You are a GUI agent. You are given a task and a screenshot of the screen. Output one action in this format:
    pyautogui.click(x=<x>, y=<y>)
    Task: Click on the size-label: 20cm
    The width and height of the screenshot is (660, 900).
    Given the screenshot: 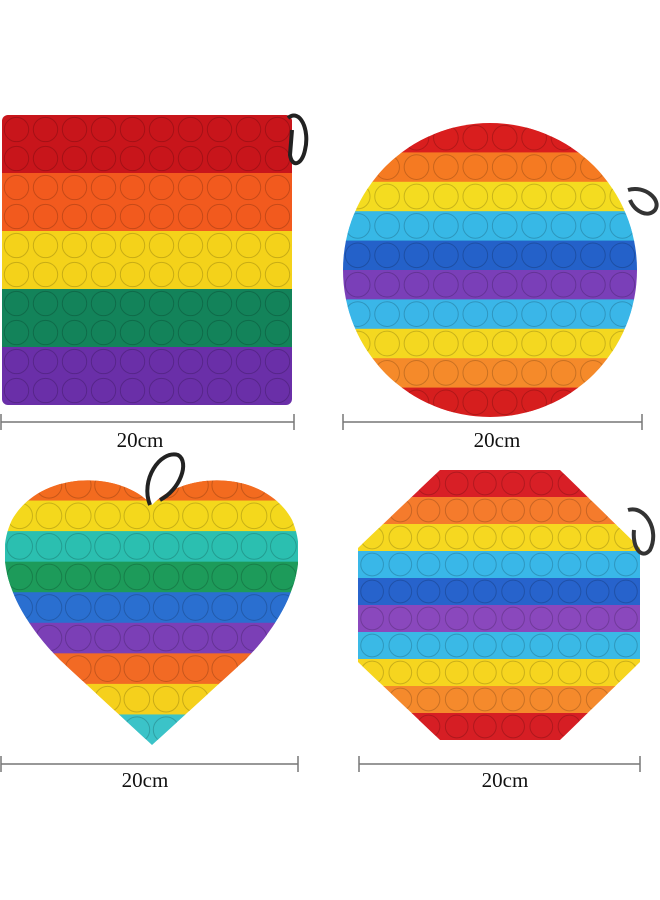 What is the action you would take?
    pyautogui.click(x=145, y=780)
    